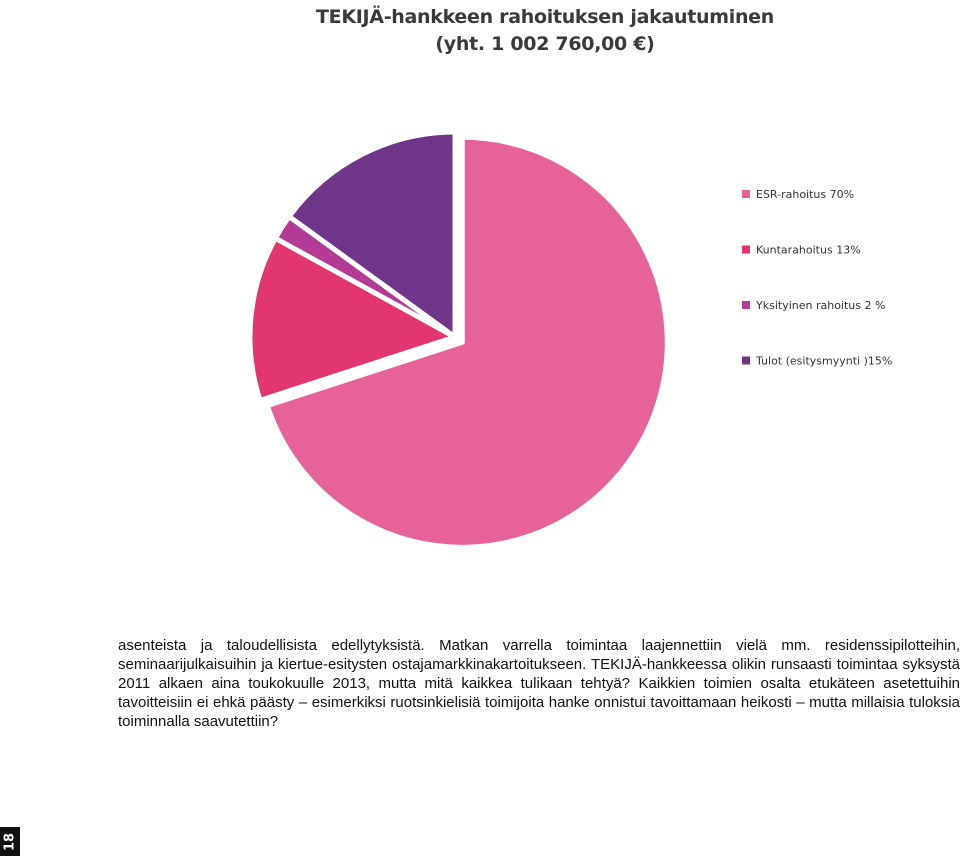 This screenshot has width=960, height=856. What do you see at coordinates (808, 250) in the screenshot?
I see `legend-label-2: Kuntarahoitus 13%` at bounding box center [808, 250].